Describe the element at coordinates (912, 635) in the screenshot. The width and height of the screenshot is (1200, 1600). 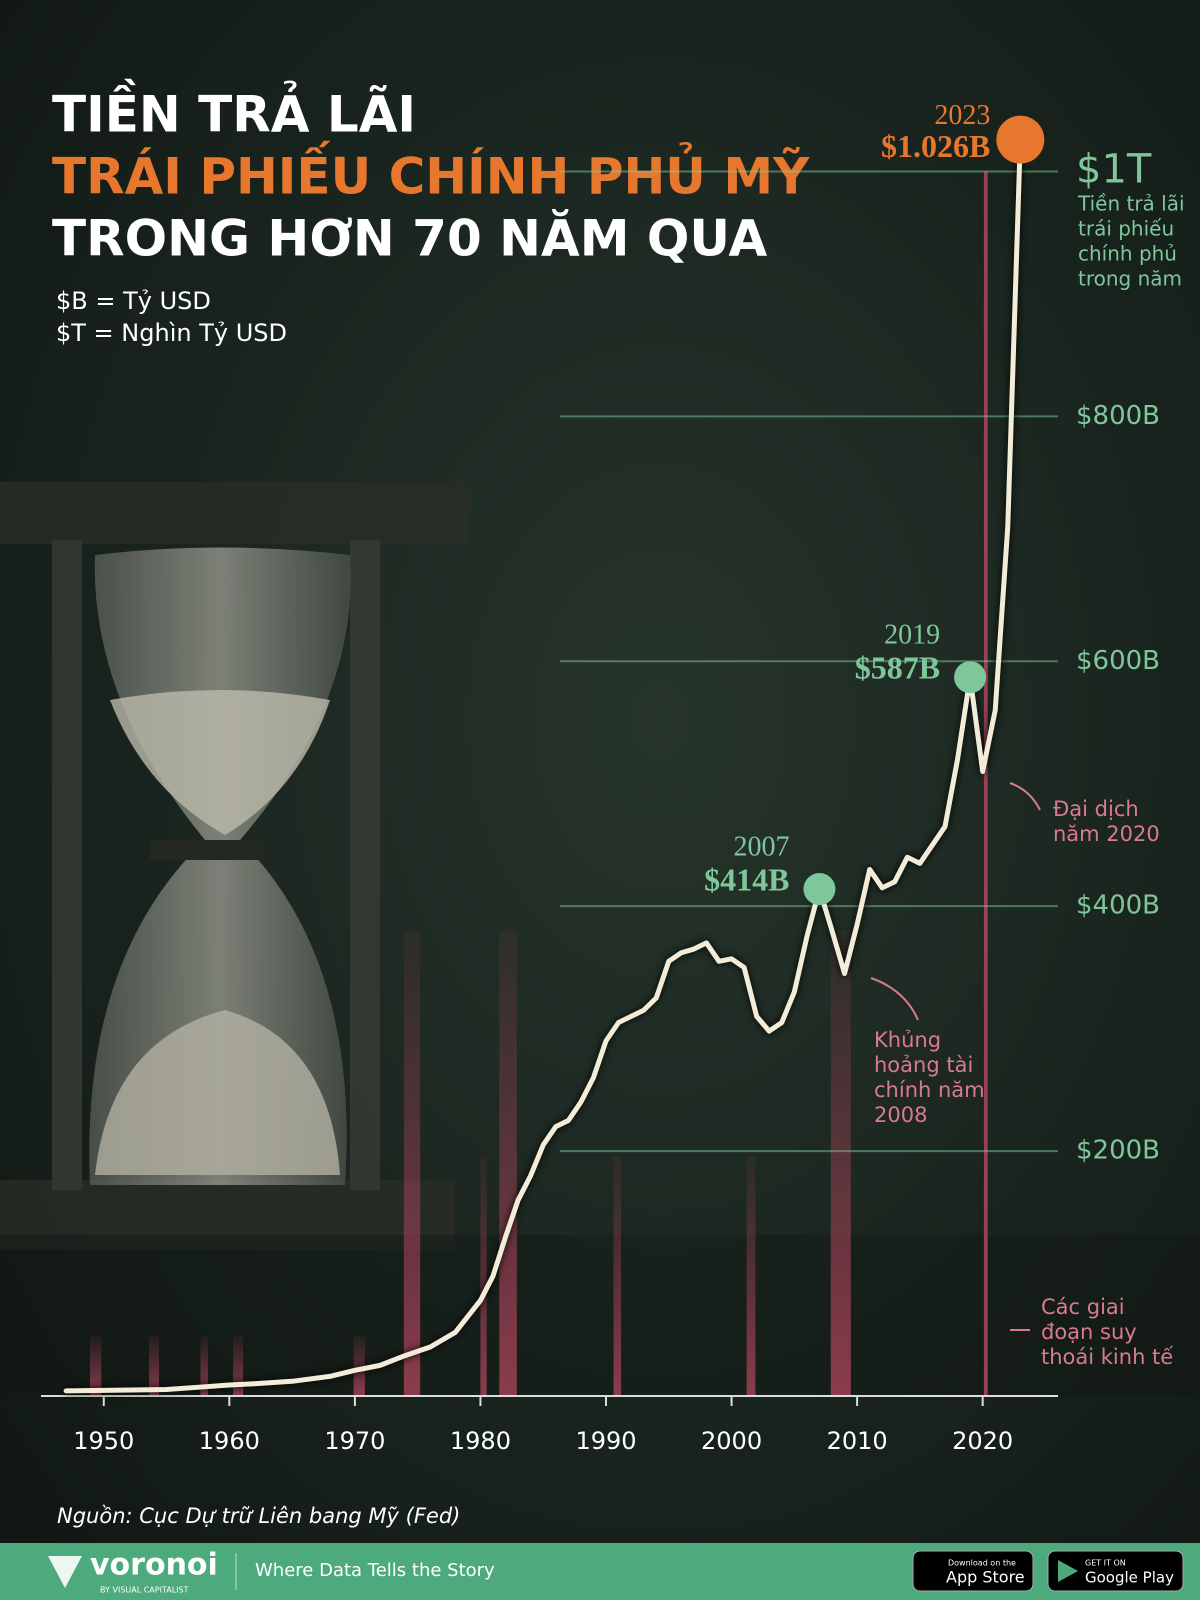
I see `highlight-year: 2019` at that location.